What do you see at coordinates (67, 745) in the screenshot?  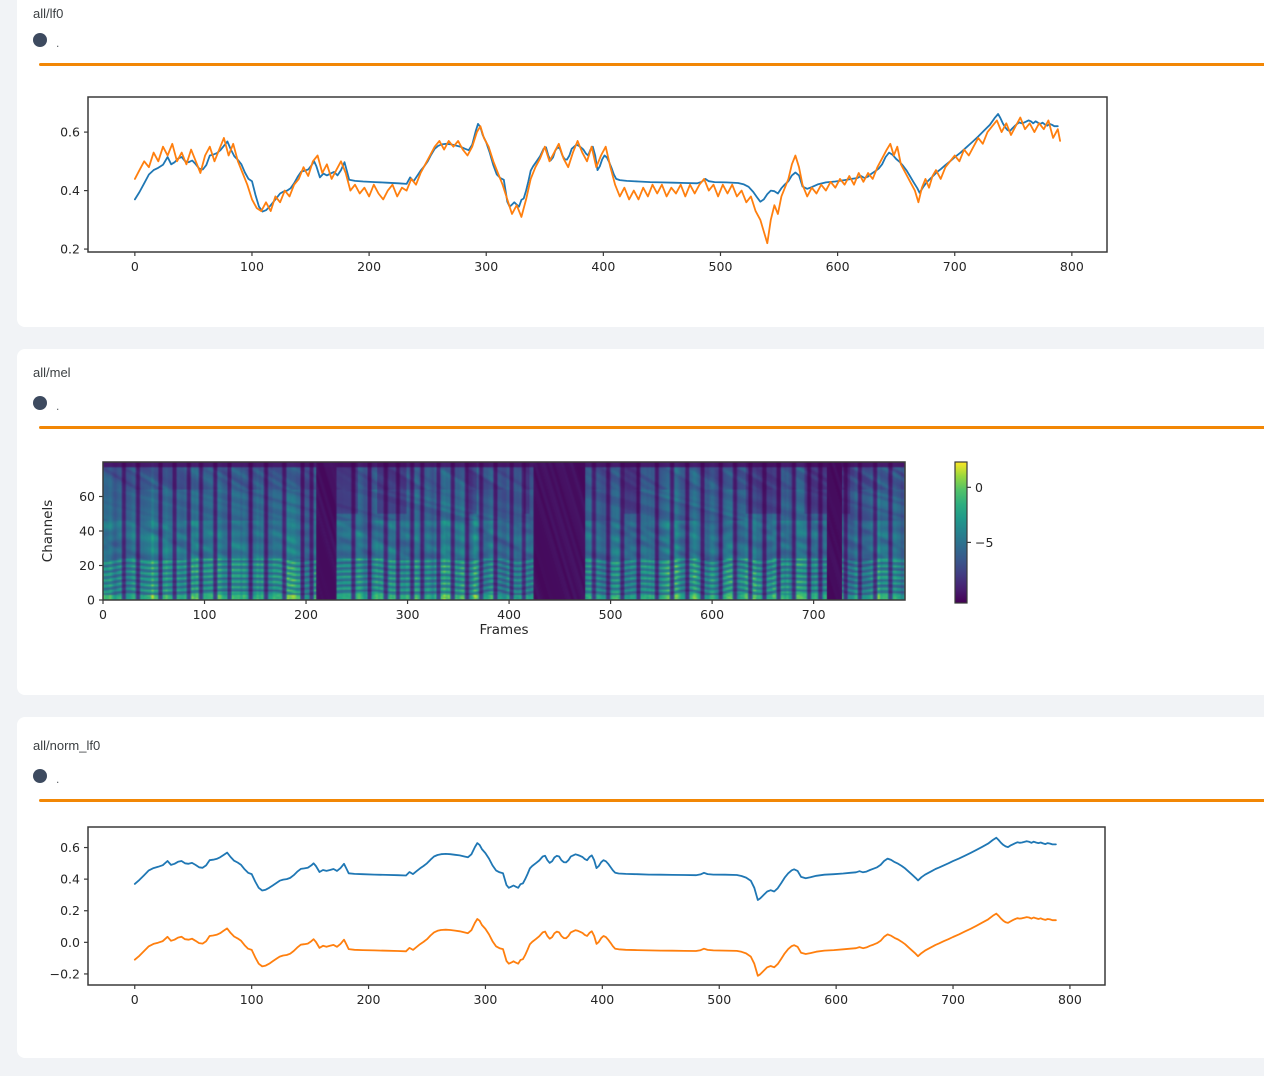 I see `panel-title: all/norm_lf0` at bounding box center [67, 745].